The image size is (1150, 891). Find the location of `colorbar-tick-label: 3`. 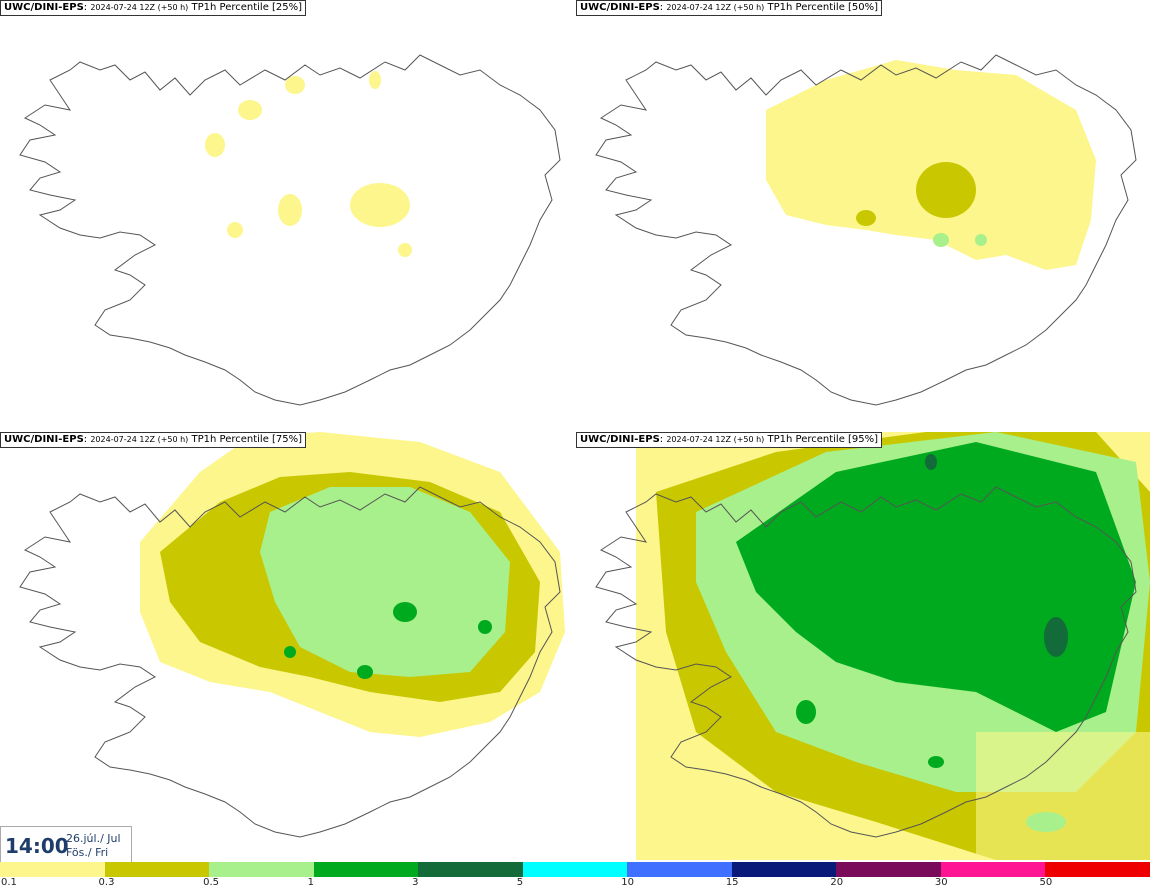

colorbar-tick-label: 3 is located at coordinates (415, 882).